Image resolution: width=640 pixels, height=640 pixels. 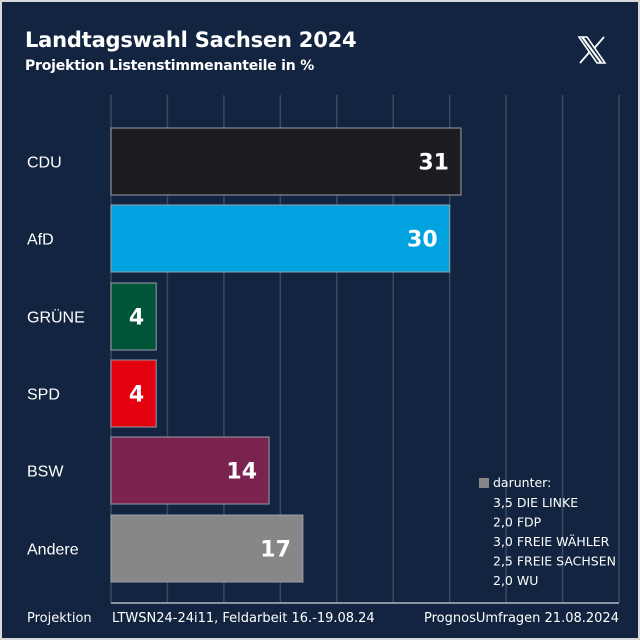 What do you see at coordinates (286, 161) in the screenshot?
I see `bar-cdu` at bounding box center [286, 161].